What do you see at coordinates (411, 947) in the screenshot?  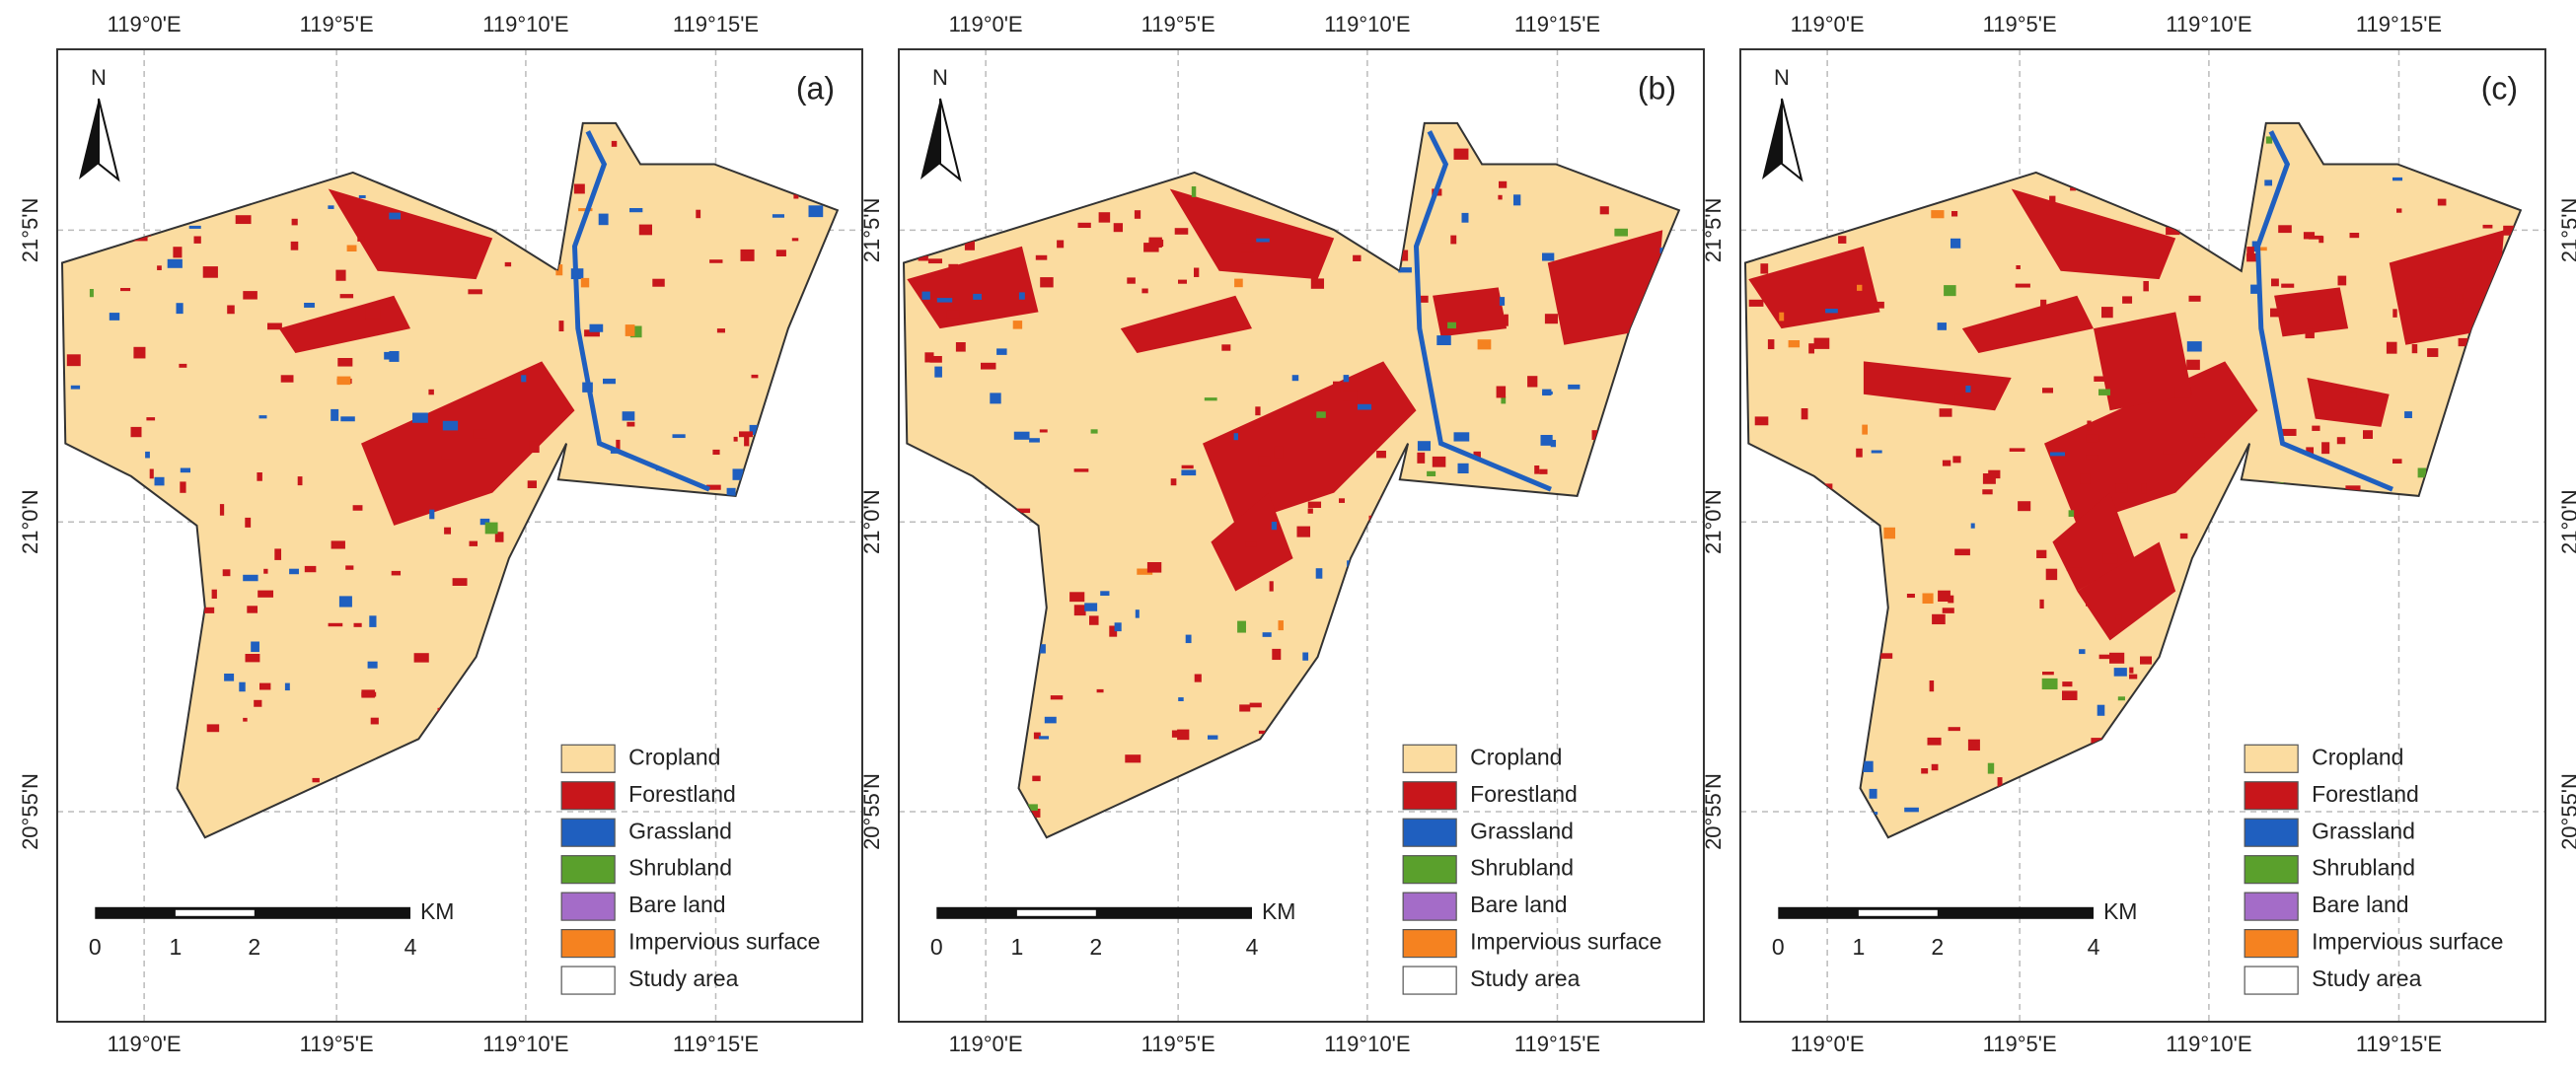 I see `scale-label: 4` at bounding box center [411, 947].